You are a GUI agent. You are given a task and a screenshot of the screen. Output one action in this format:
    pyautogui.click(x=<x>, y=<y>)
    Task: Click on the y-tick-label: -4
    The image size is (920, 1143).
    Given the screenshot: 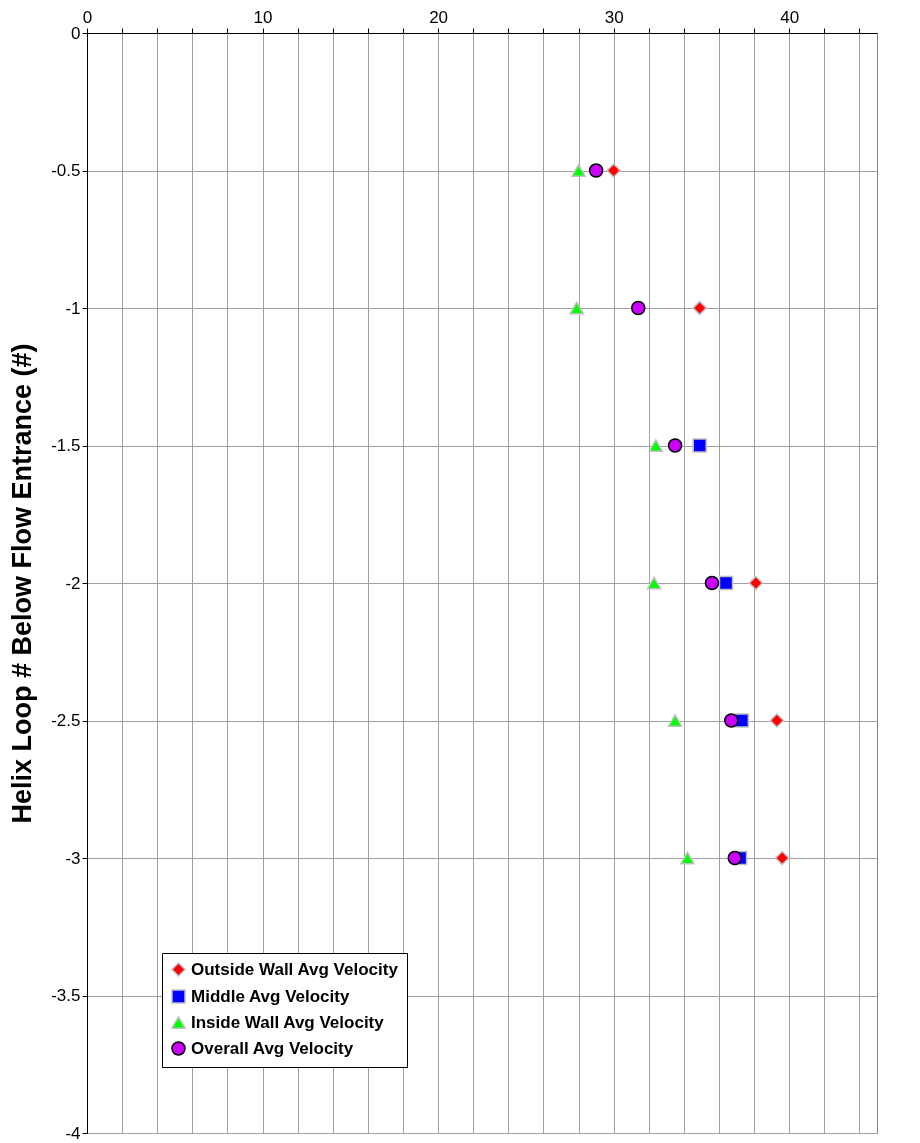 What is the action you would take?
    pyautogui.click(x=73, y=1133)
    